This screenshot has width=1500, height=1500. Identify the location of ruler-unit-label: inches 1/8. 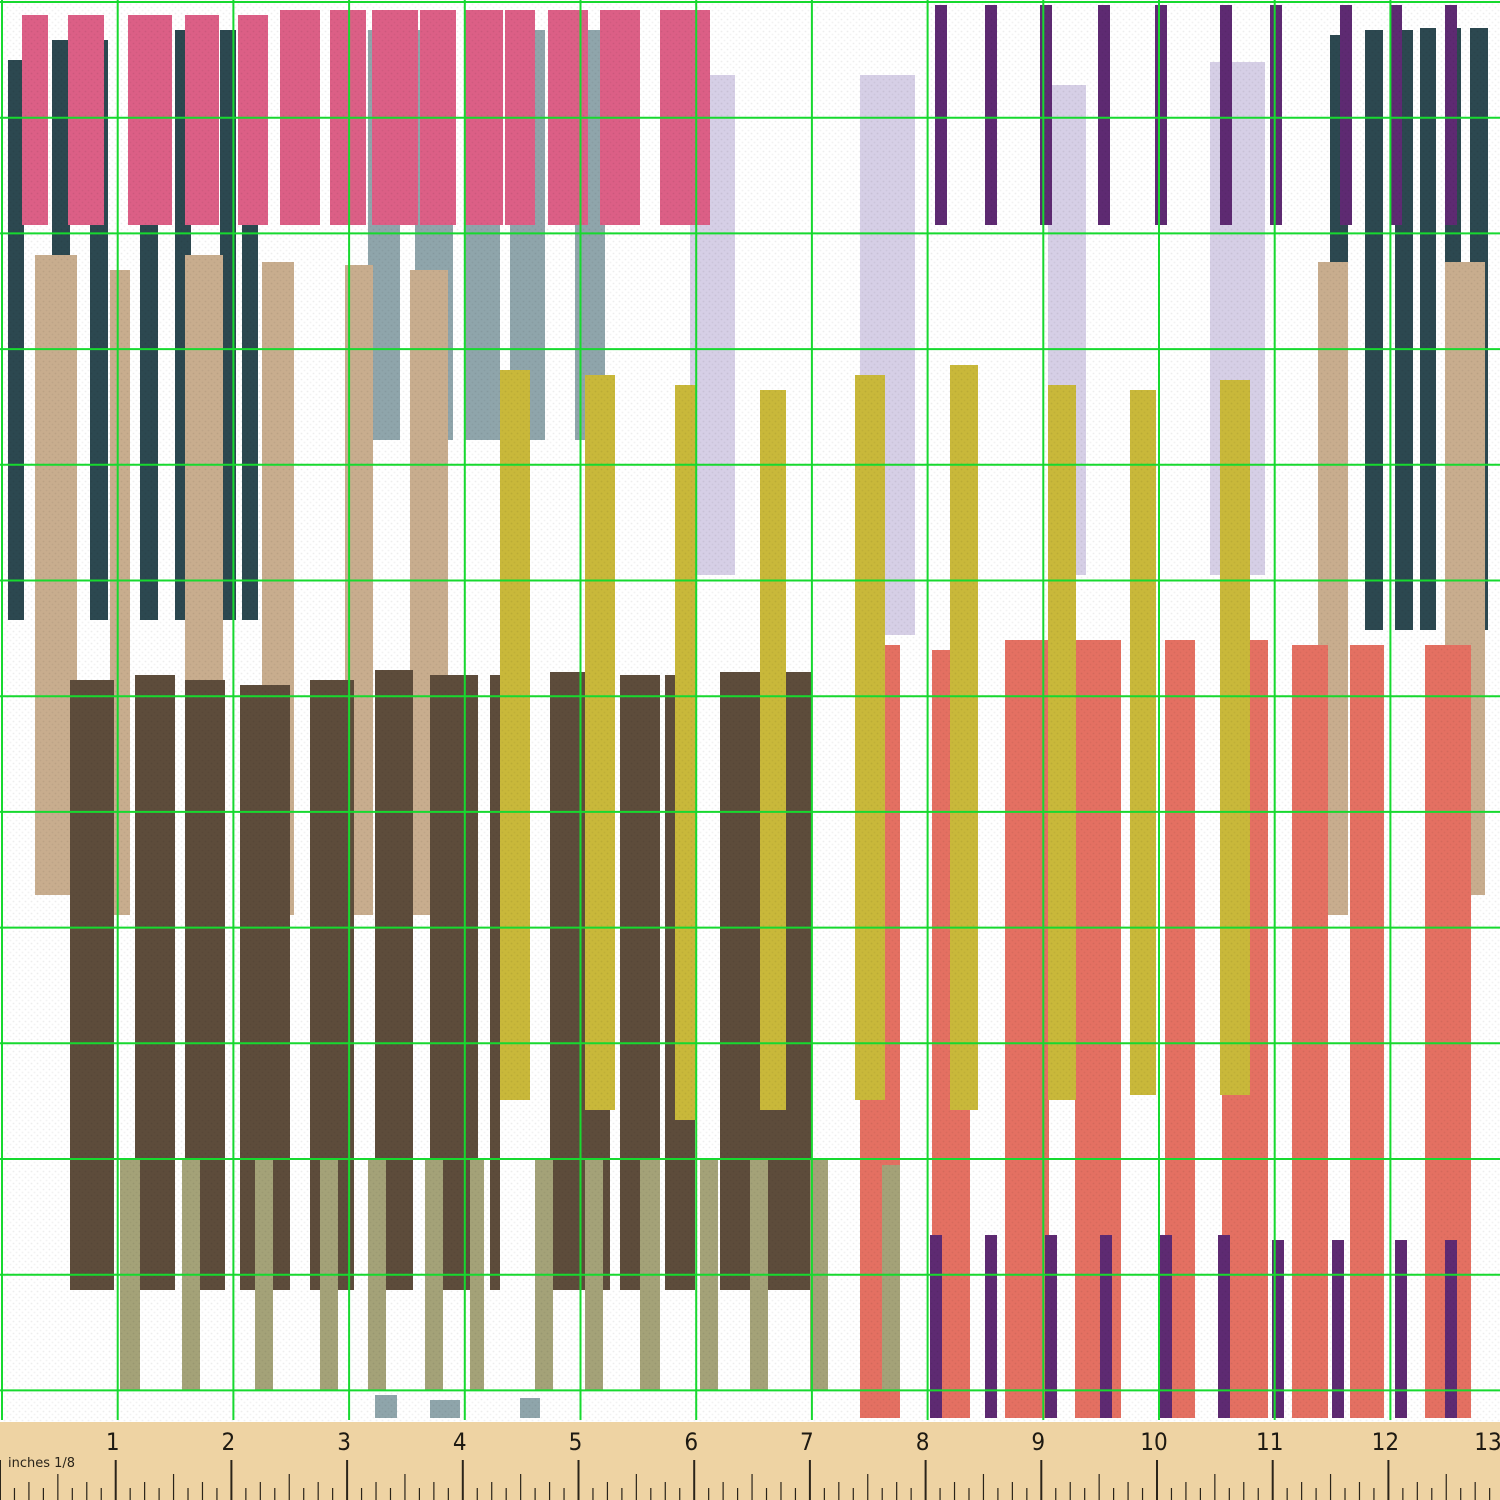
(42, 1463).